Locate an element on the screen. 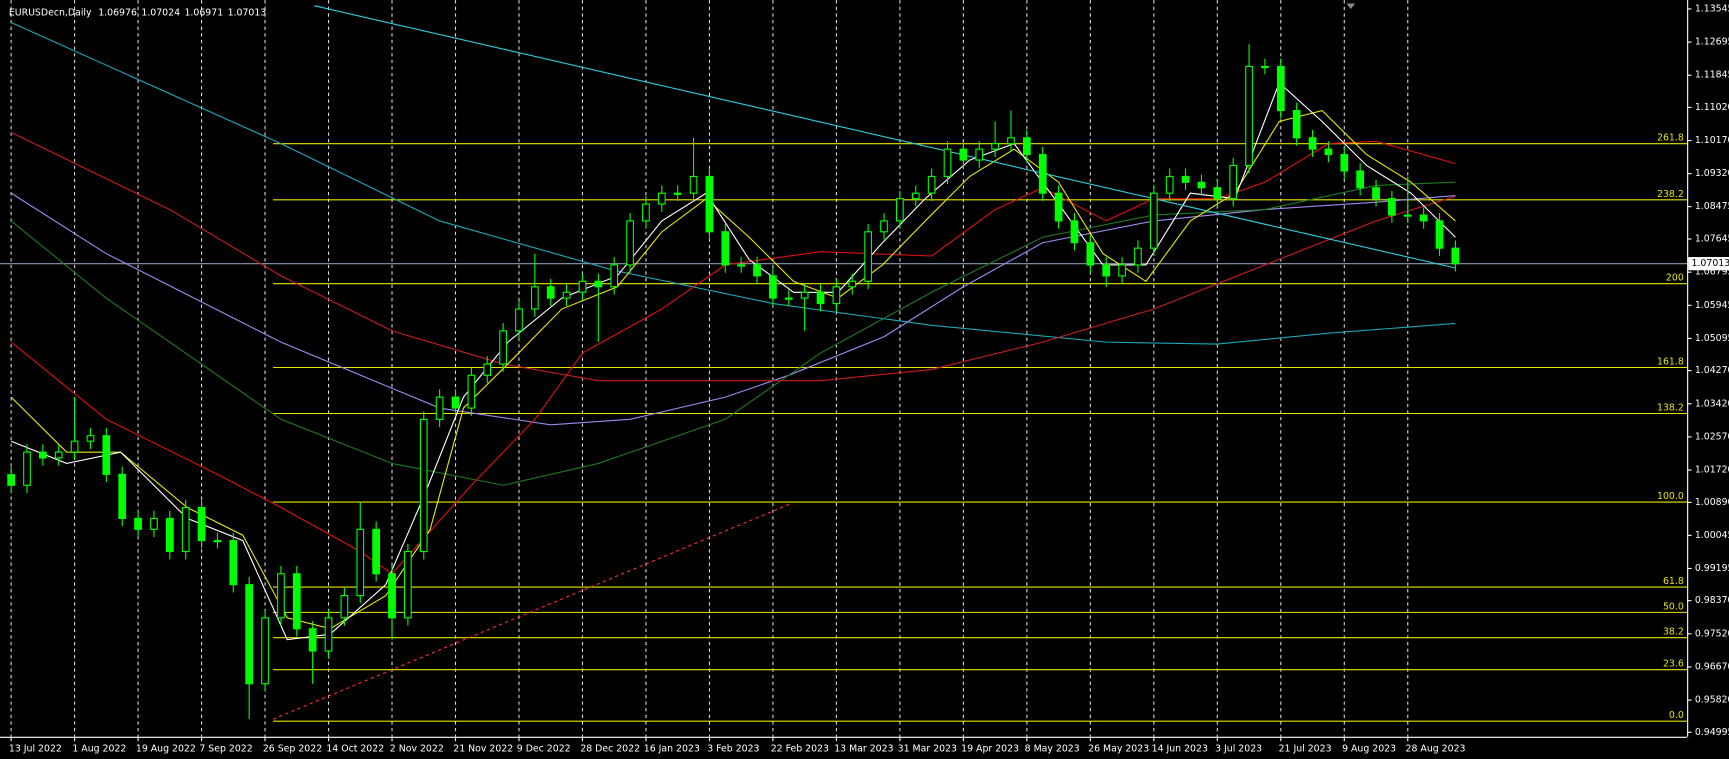 The height and width of the screenshot is (759, 1729). x-tick-label: 21 Nov 2022 is located at coordinates (483, 748).